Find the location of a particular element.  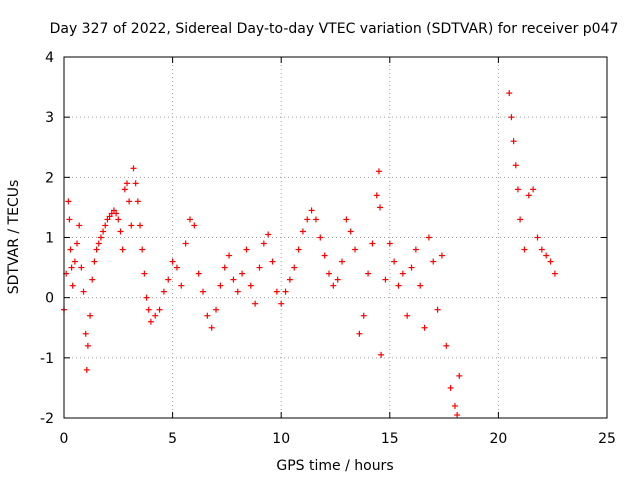

x-tick-label: 0 is located at coordinates (64, 439).